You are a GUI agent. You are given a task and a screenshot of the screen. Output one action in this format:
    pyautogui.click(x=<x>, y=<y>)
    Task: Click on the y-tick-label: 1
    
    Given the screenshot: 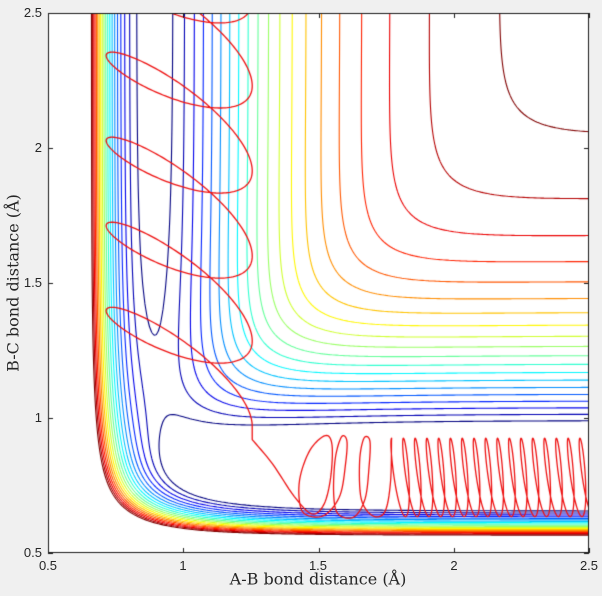 What is the action you would take?
    pyautogui.click(x=38, y=417)
    